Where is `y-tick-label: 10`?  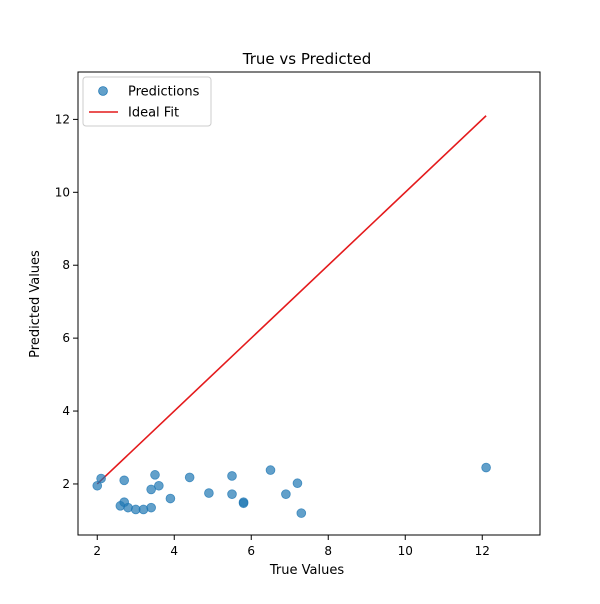 y-tick-label: 10 is located at coordinates (62, 192).